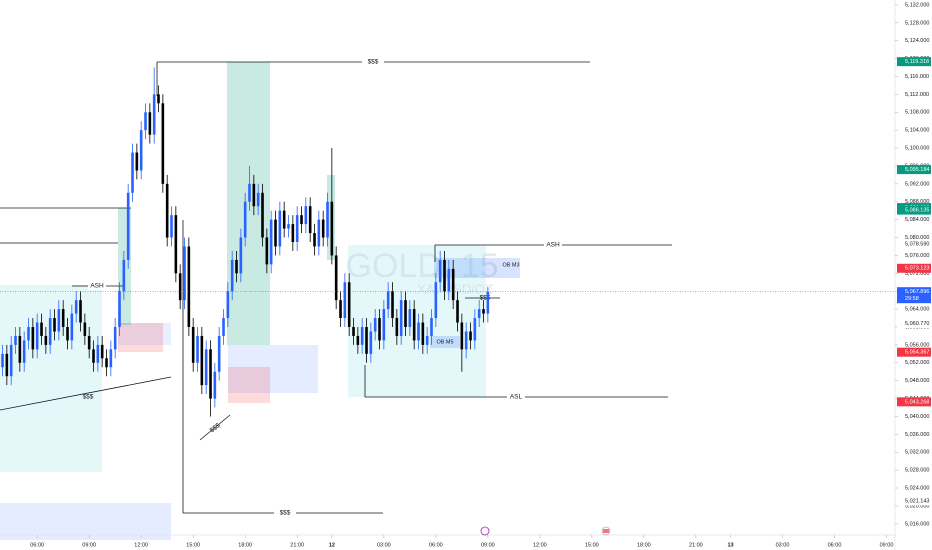 The width and height of the screenshot is (932, 550). Describe the element at coordinates (97, 286) in the screenshot. I see `annotation: ASH` at that location.